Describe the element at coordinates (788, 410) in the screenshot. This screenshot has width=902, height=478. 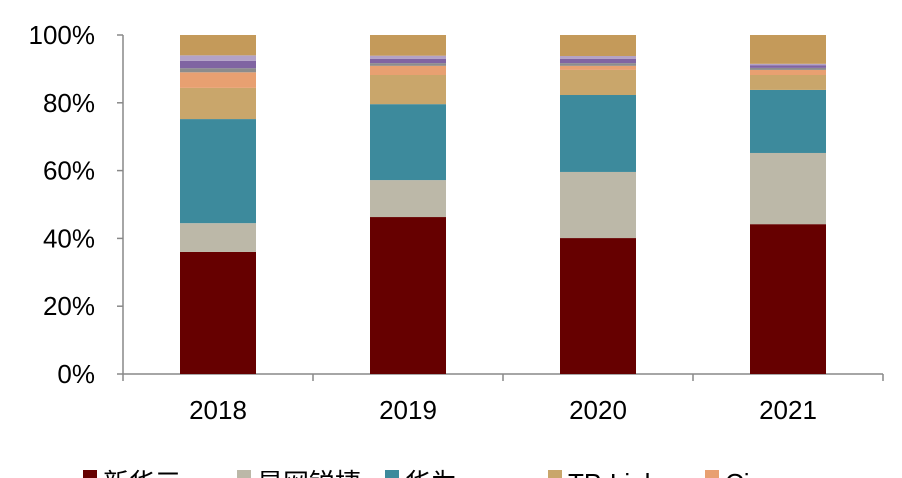
I see `x-tick-label: 2021` at that location.